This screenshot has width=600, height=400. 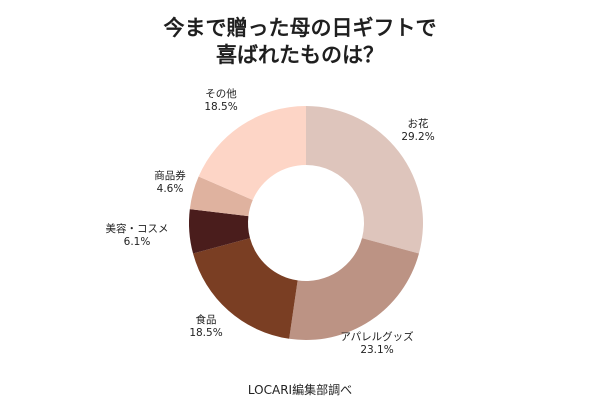 I want to click on slice-label-value-4: 4.6%, so click(x=170, y=189).